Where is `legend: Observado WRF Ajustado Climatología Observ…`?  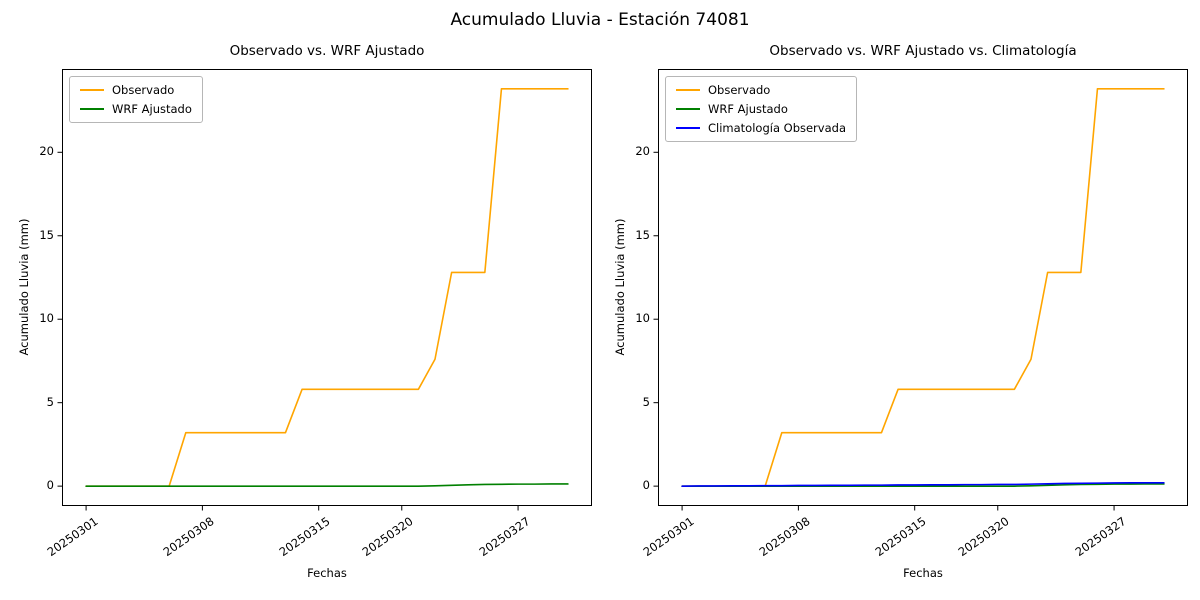
legend: Observado WRF Ajustado Climatología Observ… is located at coordinates (761, 109).